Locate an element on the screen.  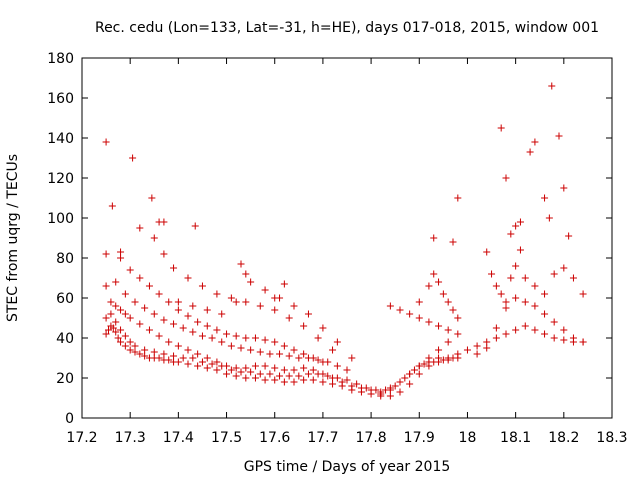
y-tick-label: 20 is located at coordinates (65, 379).